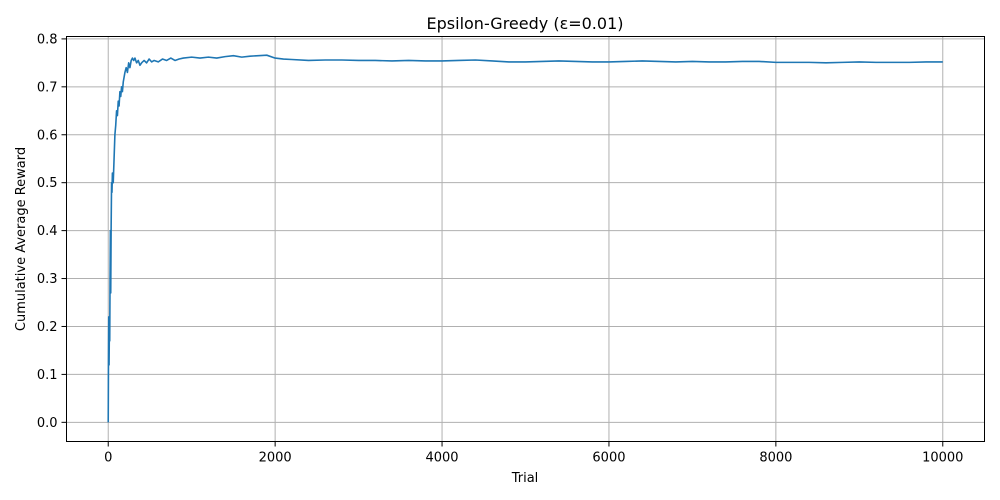  I want to click on y-tick-label: 0.8, so click(47, 39).